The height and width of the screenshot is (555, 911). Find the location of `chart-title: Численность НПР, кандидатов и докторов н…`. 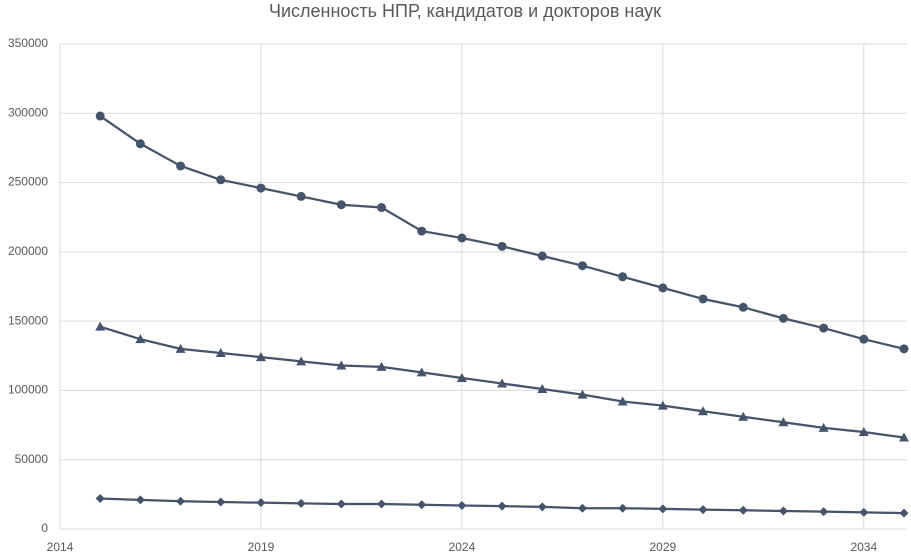

chart-title: Численность НПР, кандидатов и докторов н… is located at coordinates (465, 11).